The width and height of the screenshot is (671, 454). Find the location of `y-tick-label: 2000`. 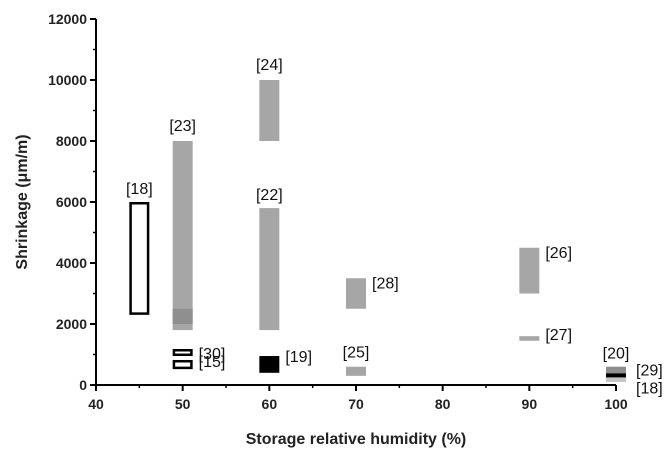

y-tick-label: 2000 is located at coordinates (71, 324).